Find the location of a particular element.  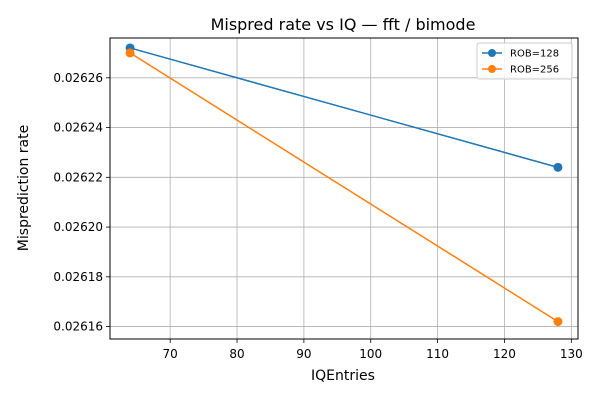

legend-entry: ROB=128 is located at coordinates (520, 54).